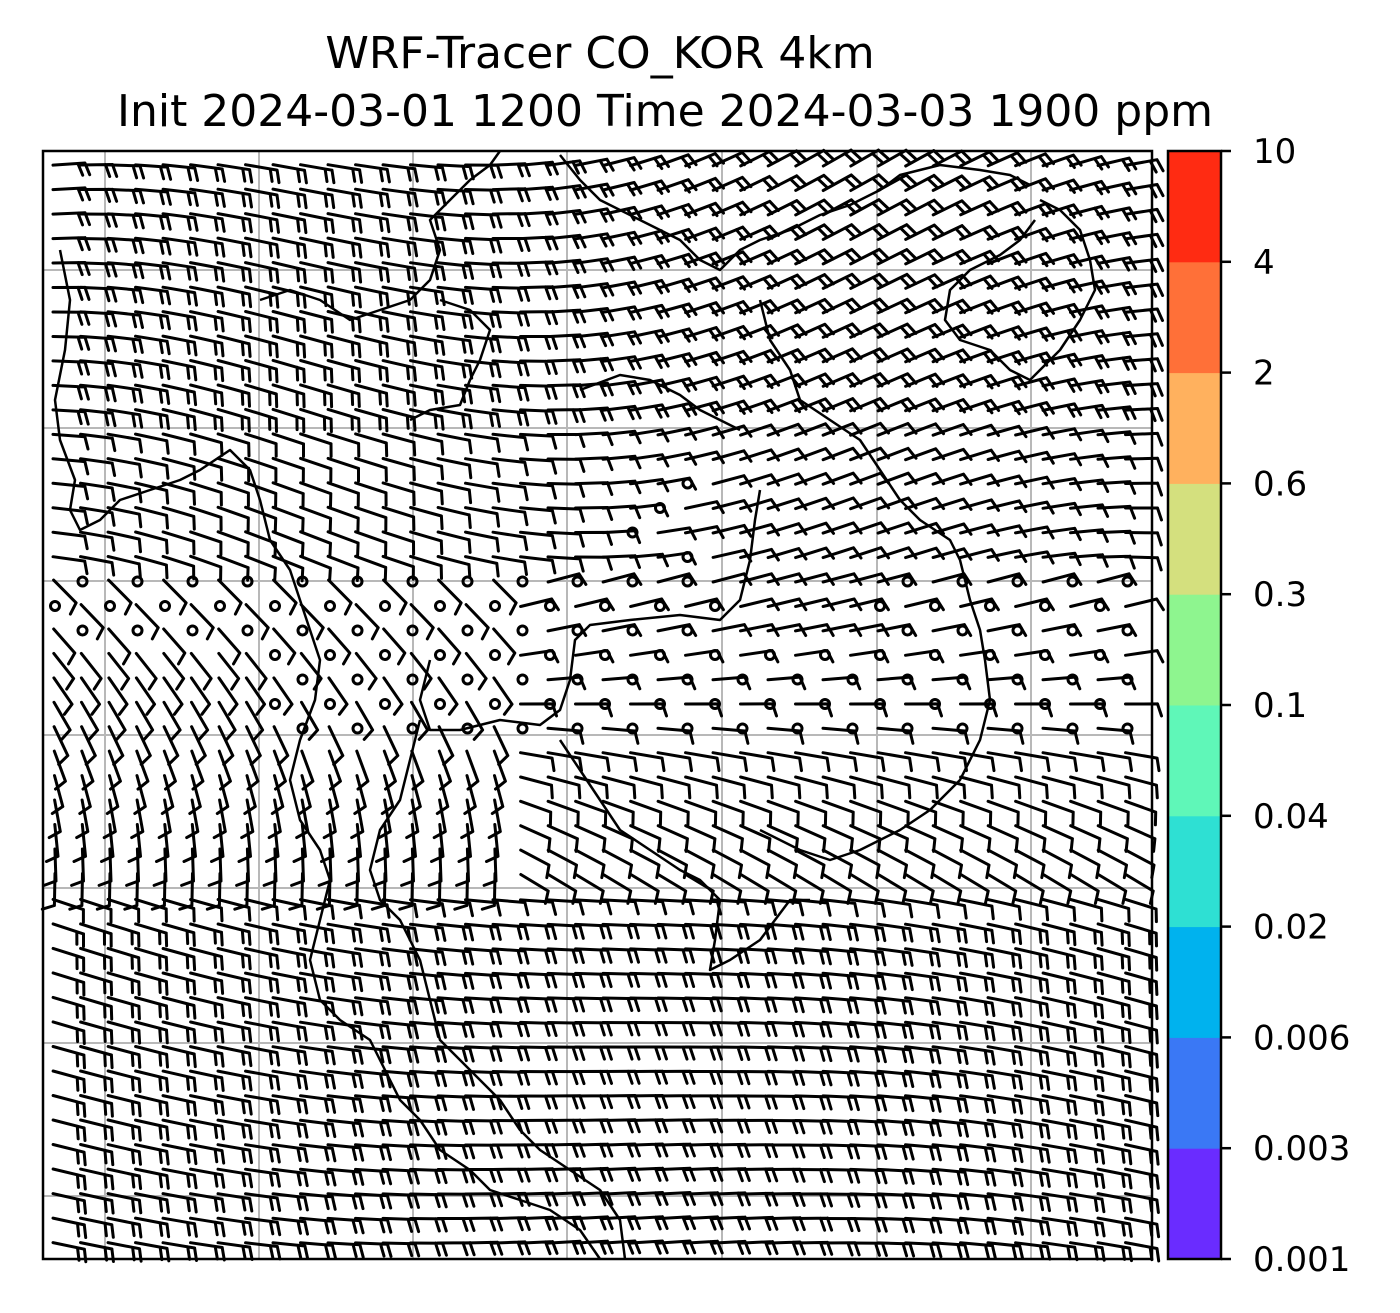 Image resolution: width=1400 pixels, height=1313 pixels. Describe the element at coordinates (1194, 1093) in the screenshot. I see `colorbar-segment` at that location.